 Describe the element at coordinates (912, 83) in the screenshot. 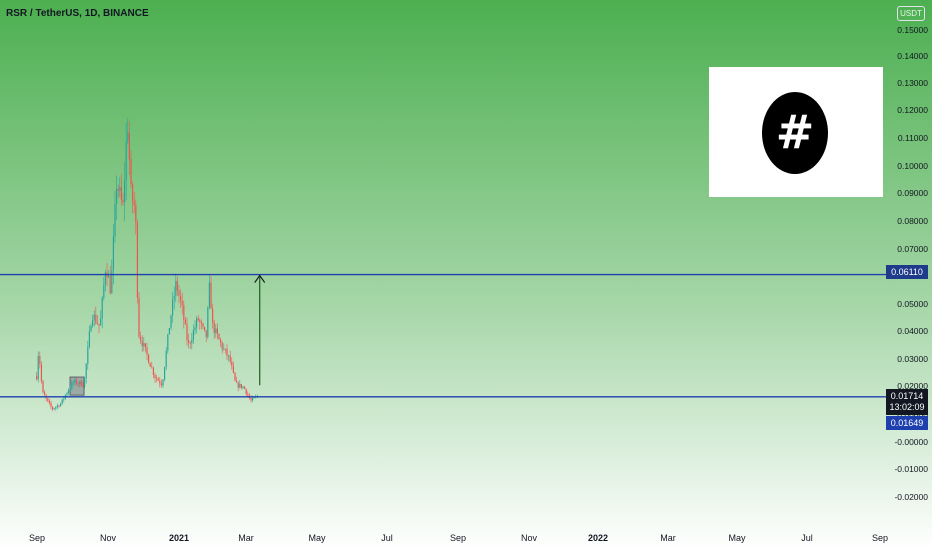

I see `y-tick-label: 0.13000` at that location.